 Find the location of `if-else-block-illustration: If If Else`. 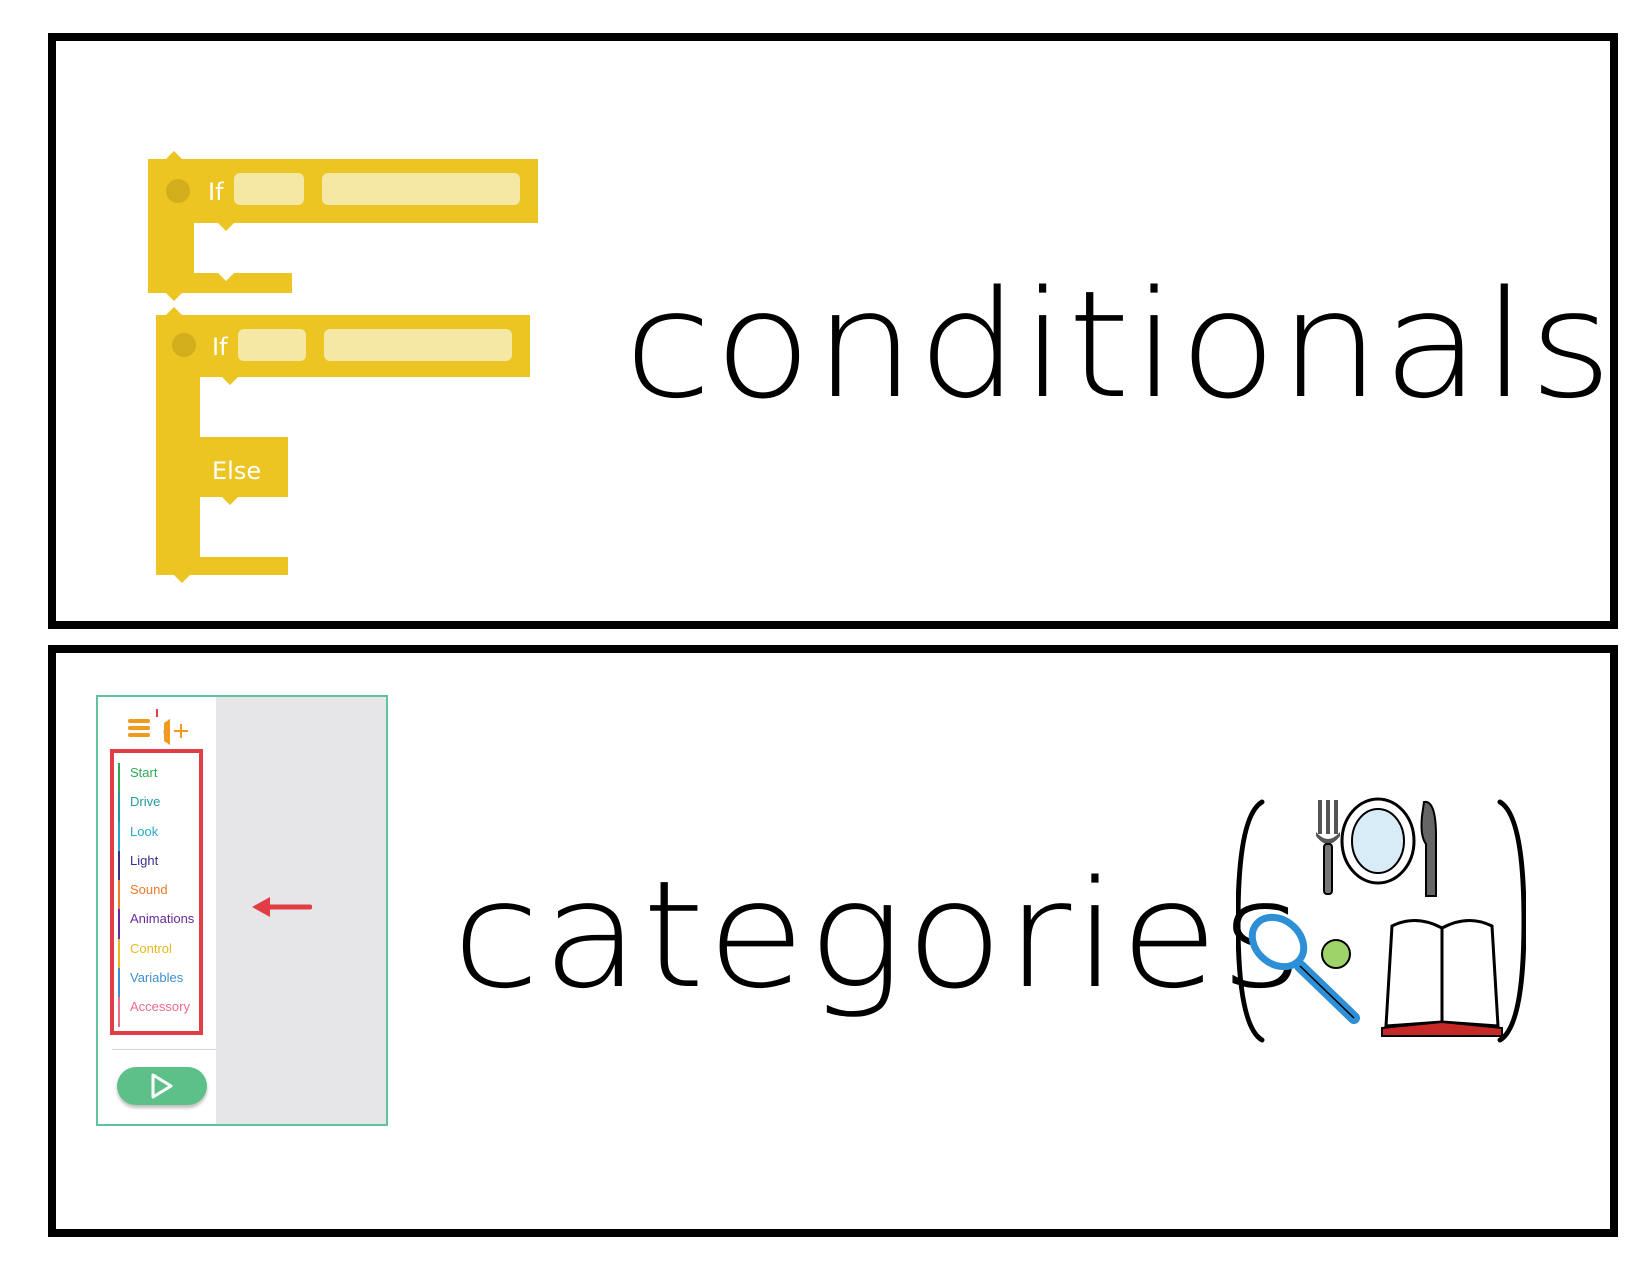

if-else-block-illustration: If If Else is located at coordinates (343, 367).